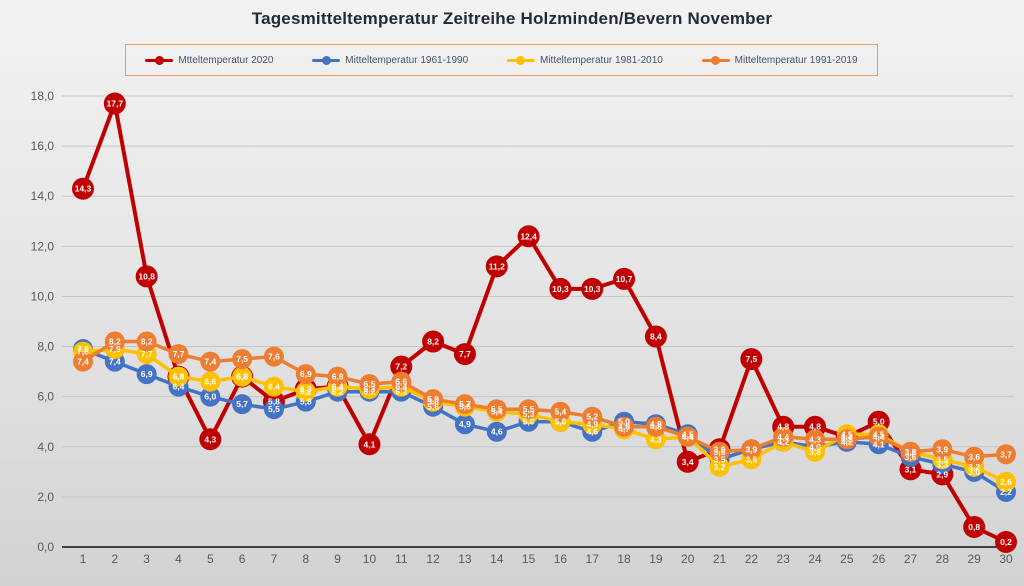  I want to click on x-axis-tick-label: 22, so click(752, 559).